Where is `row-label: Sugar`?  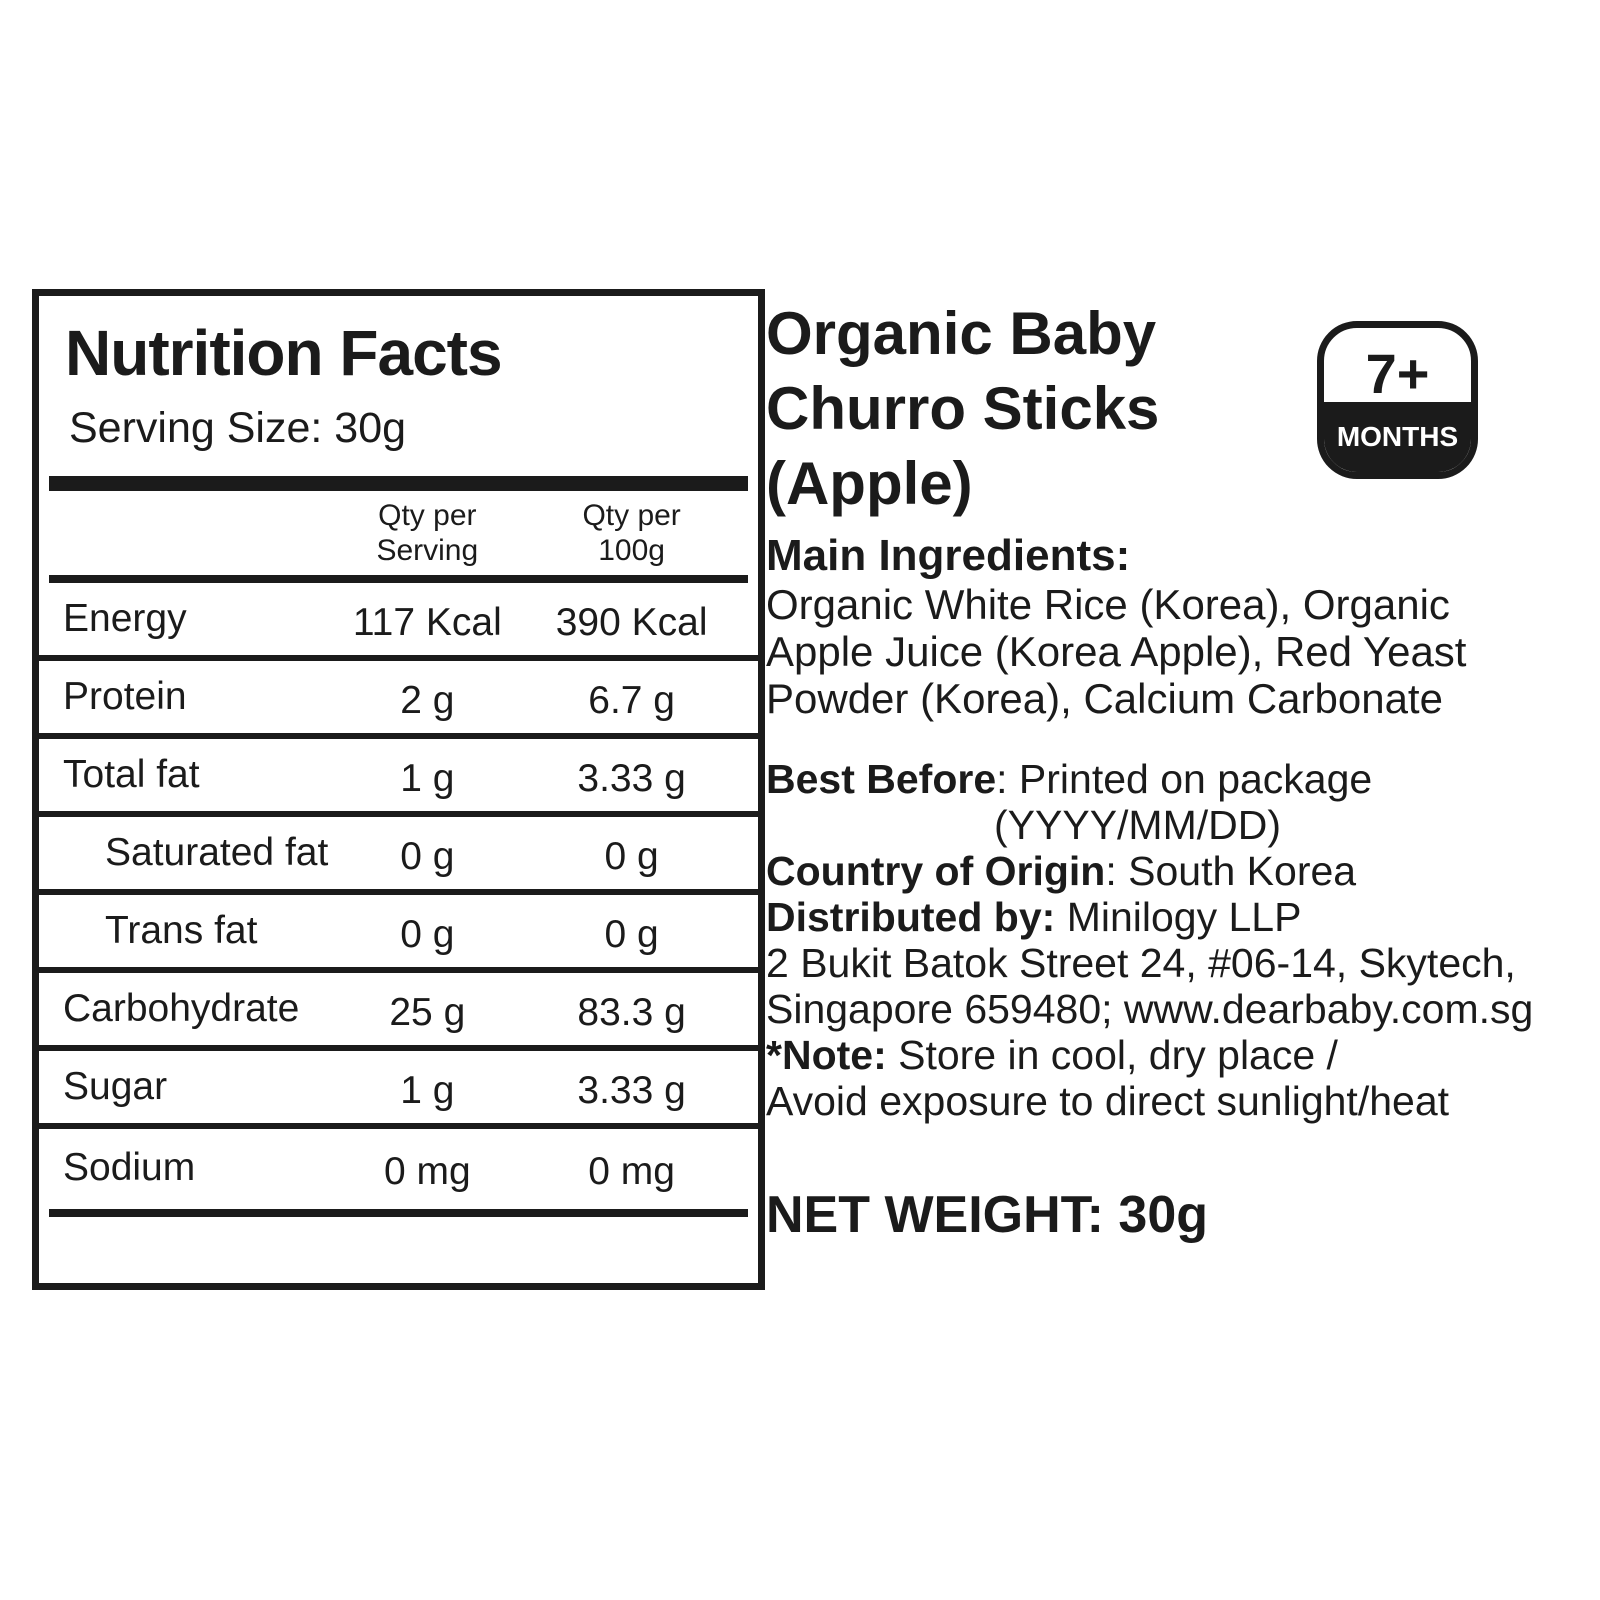 row-label: Sugar is located at coordinates (115, 1086).